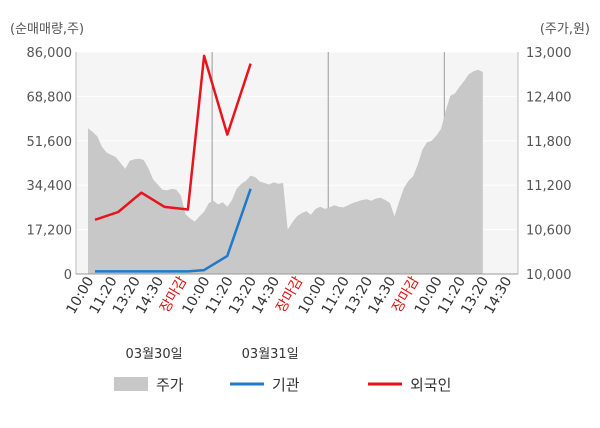  I want to click on left-tick-label: 51,600, so click(50, 142).